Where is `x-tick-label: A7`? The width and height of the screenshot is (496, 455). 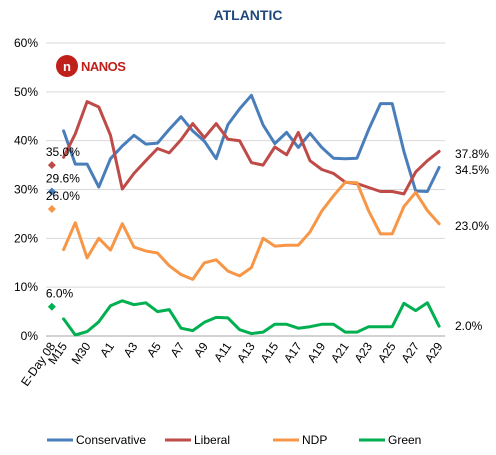 x-tick-label: A7 is located at coordinates (178, 349).